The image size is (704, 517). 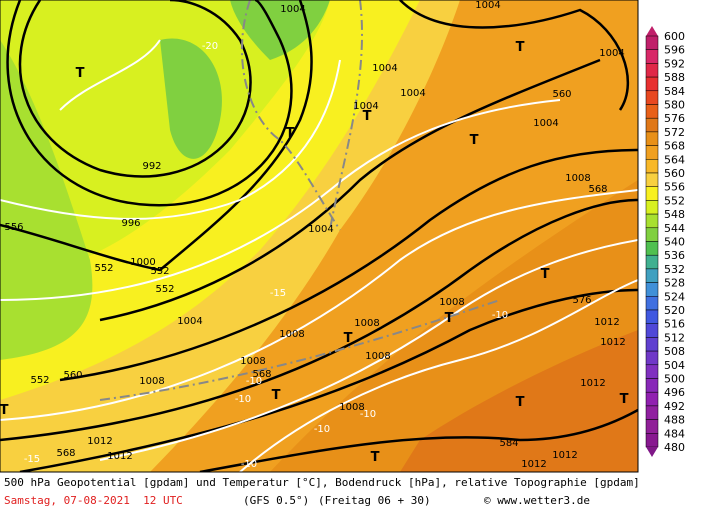 I want to click on colorbar-label: 584, so click(x=674, y=91).